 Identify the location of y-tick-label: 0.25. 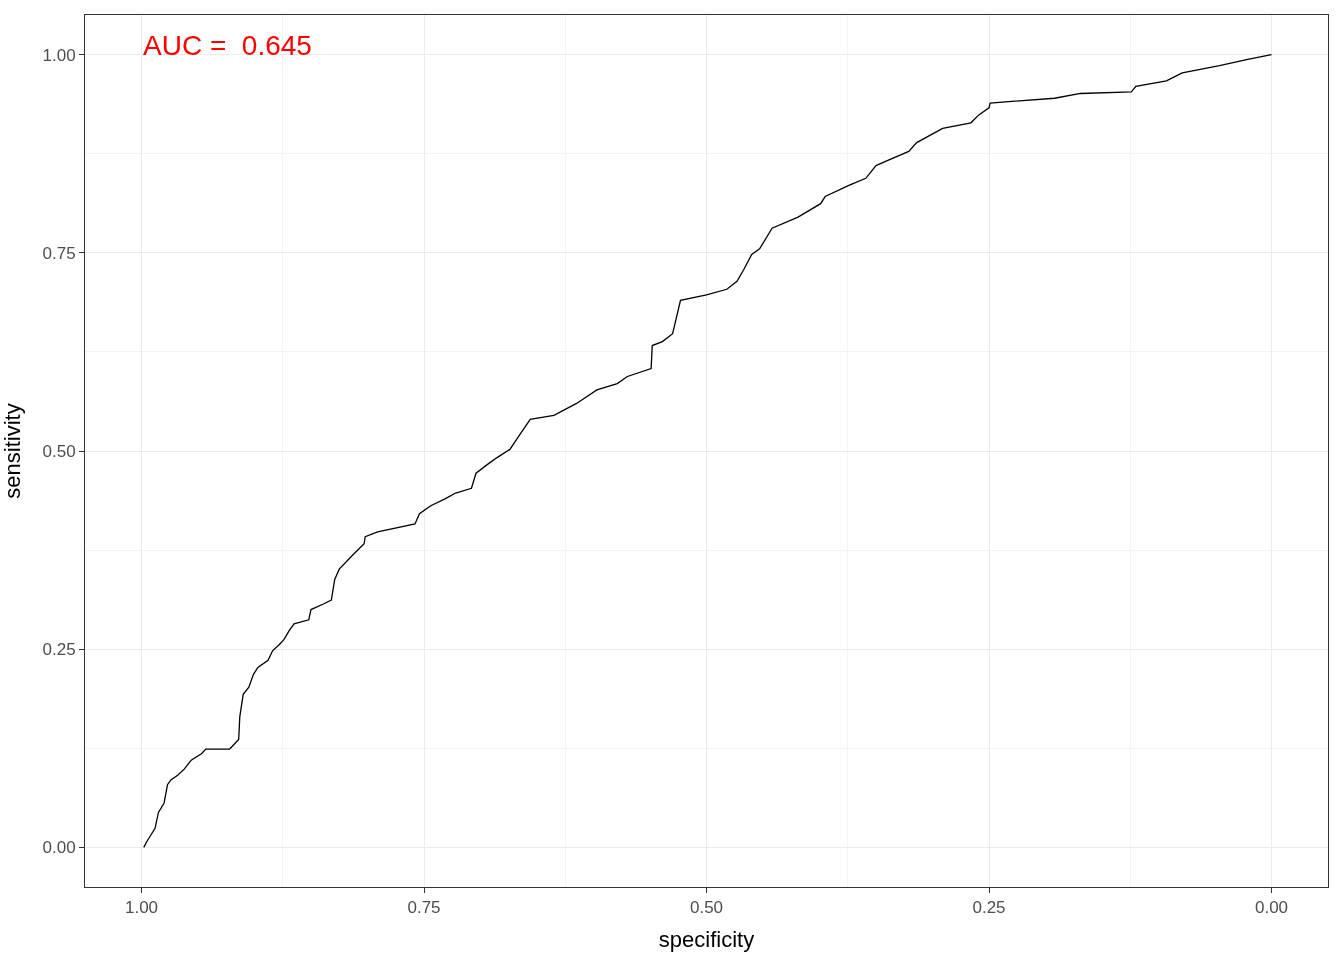
(59, 650).